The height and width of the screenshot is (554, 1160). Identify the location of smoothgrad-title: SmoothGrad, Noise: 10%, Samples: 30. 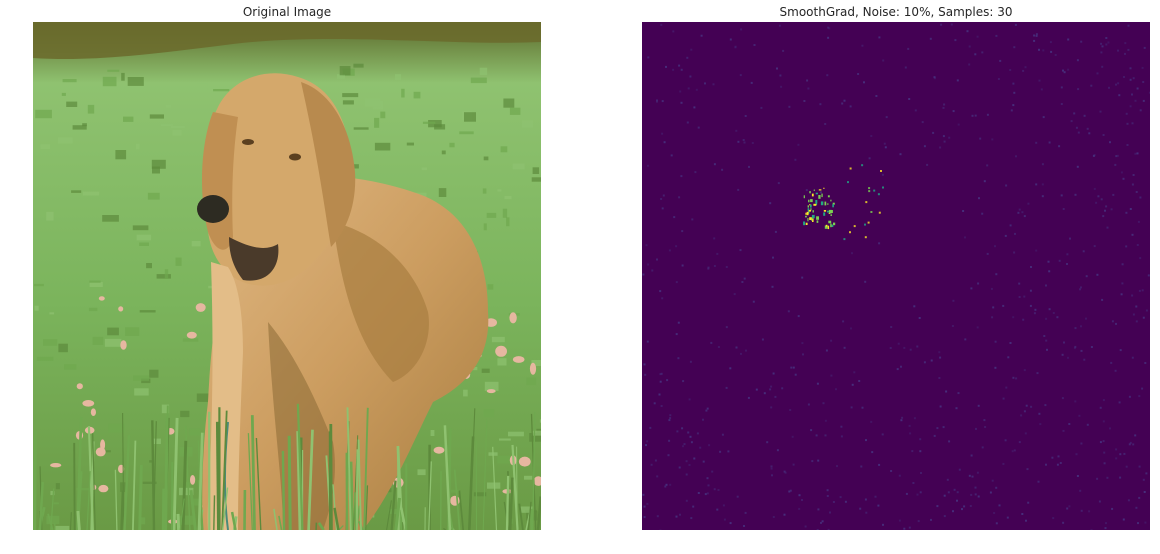
(896, 12).